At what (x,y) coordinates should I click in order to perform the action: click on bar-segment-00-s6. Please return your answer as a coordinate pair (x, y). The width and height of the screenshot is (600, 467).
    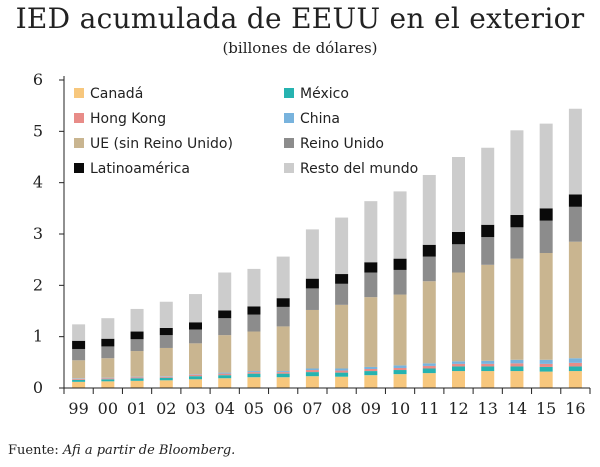
    Looking at the image, I should click on (108, 342).